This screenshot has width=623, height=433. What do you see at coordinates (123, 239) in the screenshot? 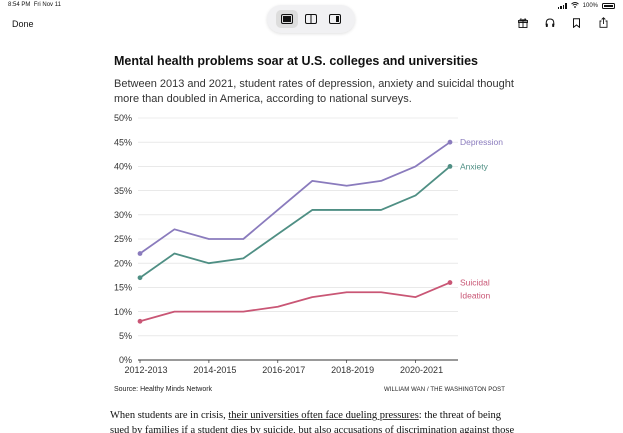
I see `y-tick-label: 25%` at bounding box center [123, 239].